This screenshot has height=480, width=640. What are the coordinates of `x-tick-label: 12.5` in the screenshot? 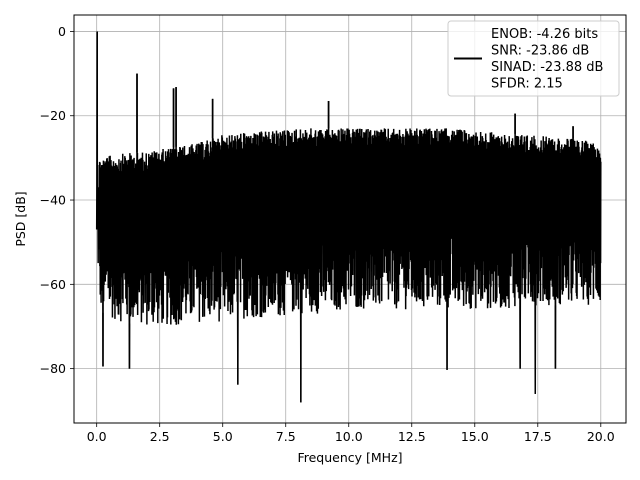 It's located at (412, 436).